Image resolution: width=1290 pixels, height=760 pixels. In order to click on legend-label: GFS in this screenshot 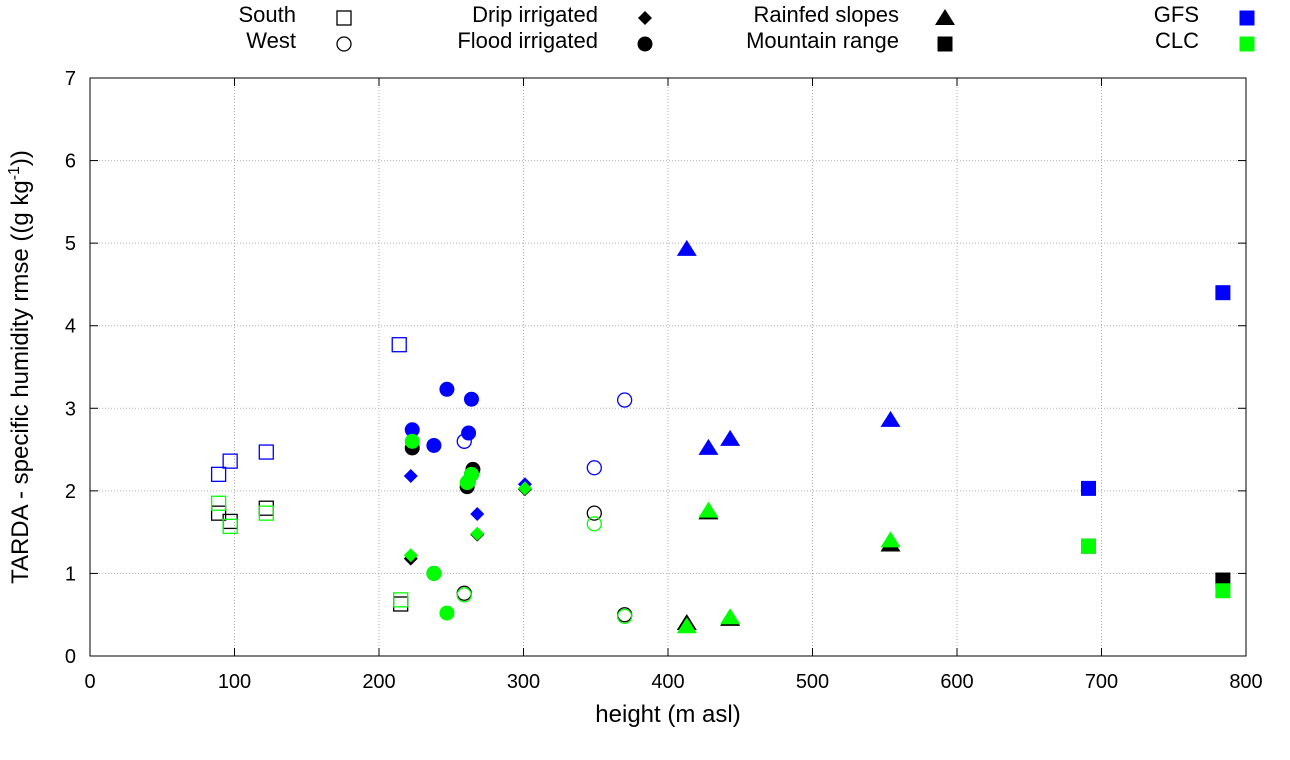, I will do `click(1176, 14)`.